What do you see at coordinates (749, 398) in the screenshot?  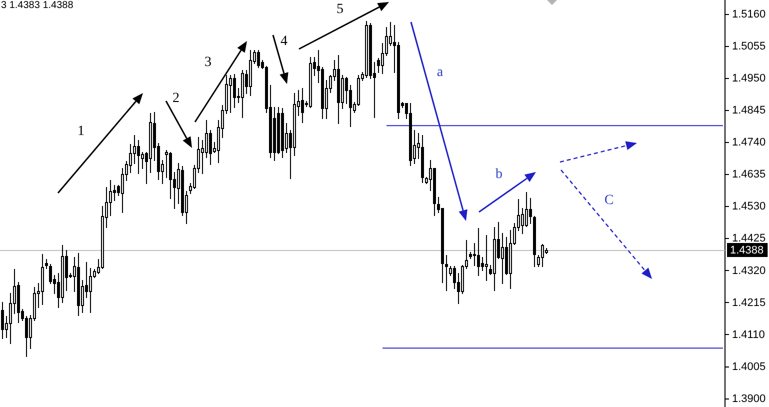 I see `y-tick-label: 1.3900` at bounding box center [749, 398].